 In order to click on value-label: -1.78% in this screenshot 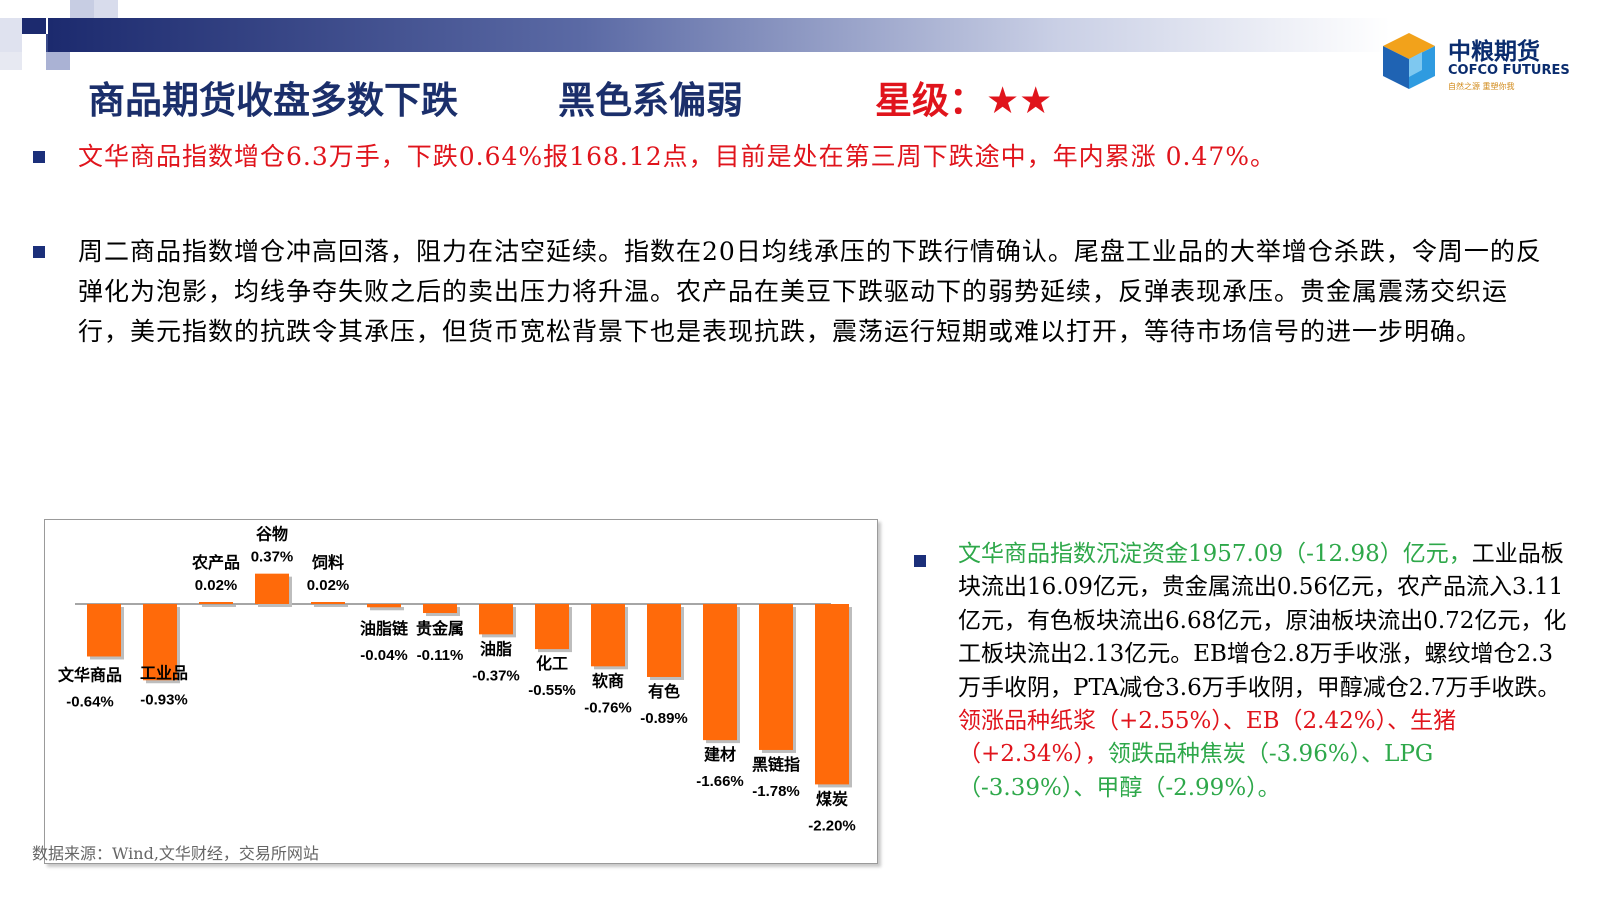, I will do `click(776, 791)`.